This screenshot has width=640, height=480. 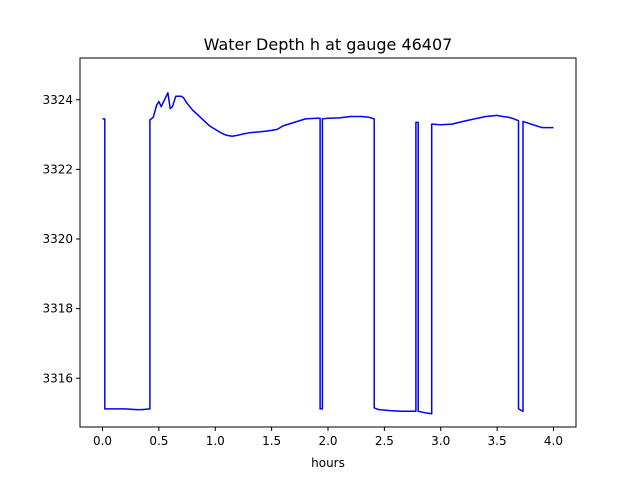 What do you see at coordinates (553, 441) in the screenshot?
I see `x-tick-label: 4.0` at bounding box center [553, 441].